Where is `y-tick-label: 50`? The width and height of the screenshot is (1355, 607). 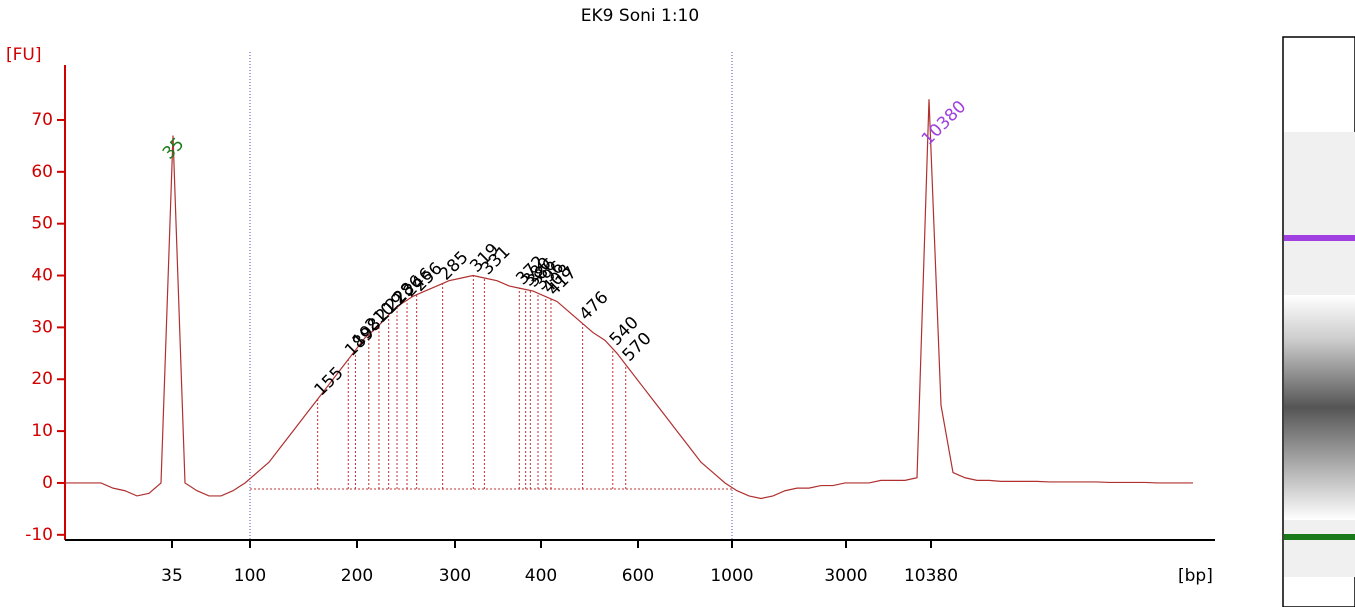
y-tick-label: 50 is located at coordinates (42, 224).